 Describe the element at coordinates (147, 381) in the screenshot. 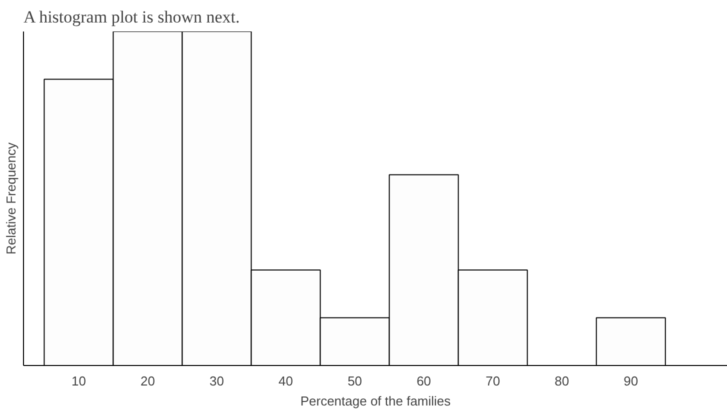

I see `x-tick-label: 20` at that location.